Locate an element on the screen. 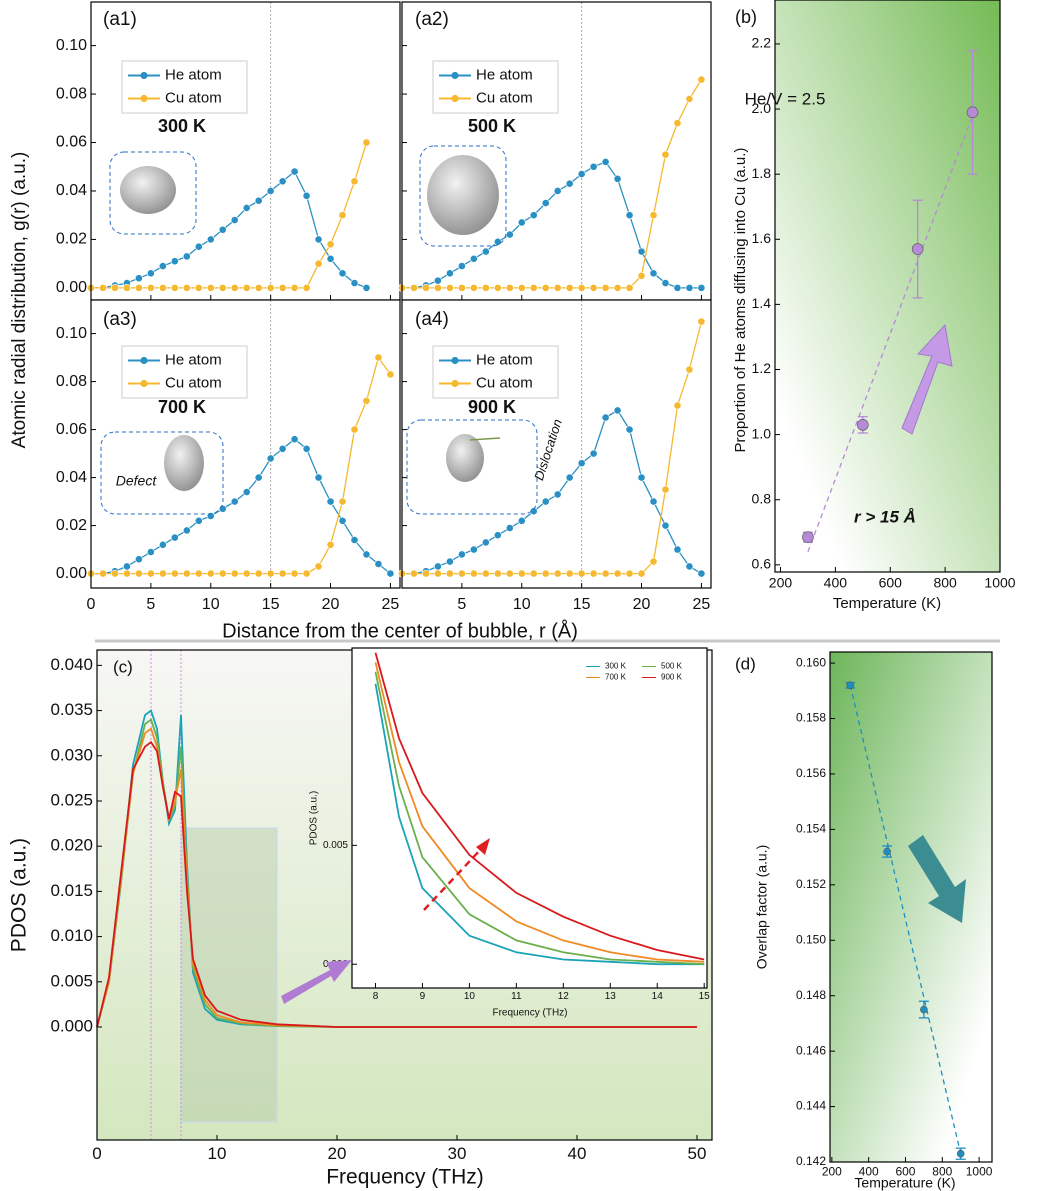  trend-arrow is located at coordinates (927, 379).